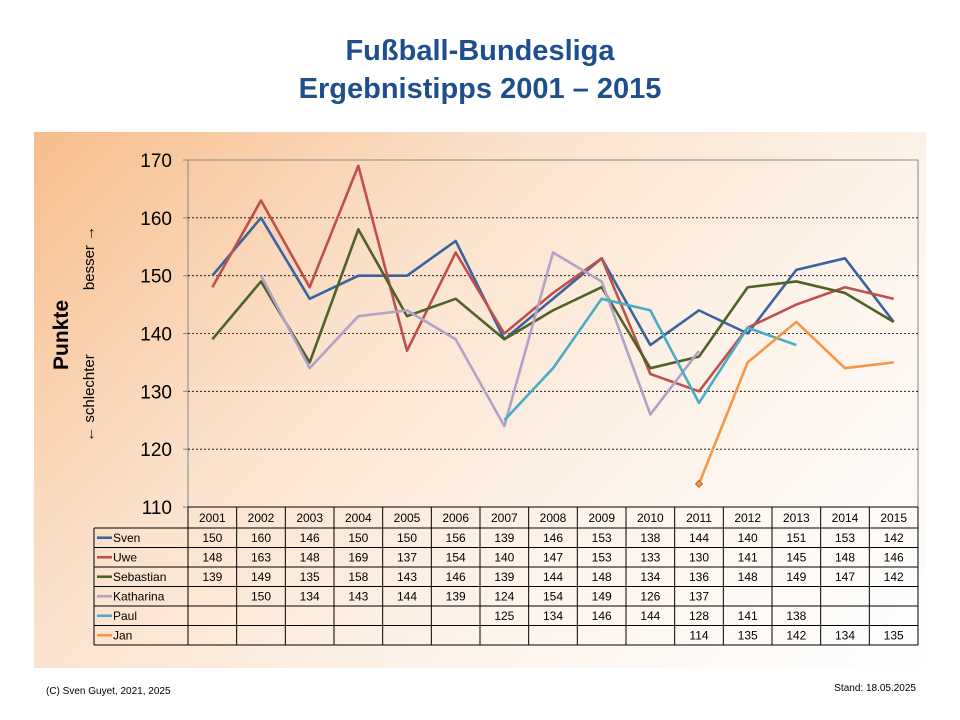 The height and width of the screenshot is (720, 960). What do you see at coordinates (212, 518) in the screenshot?
I see `x-tick-label: 2001` at bounding box center [212, 518].